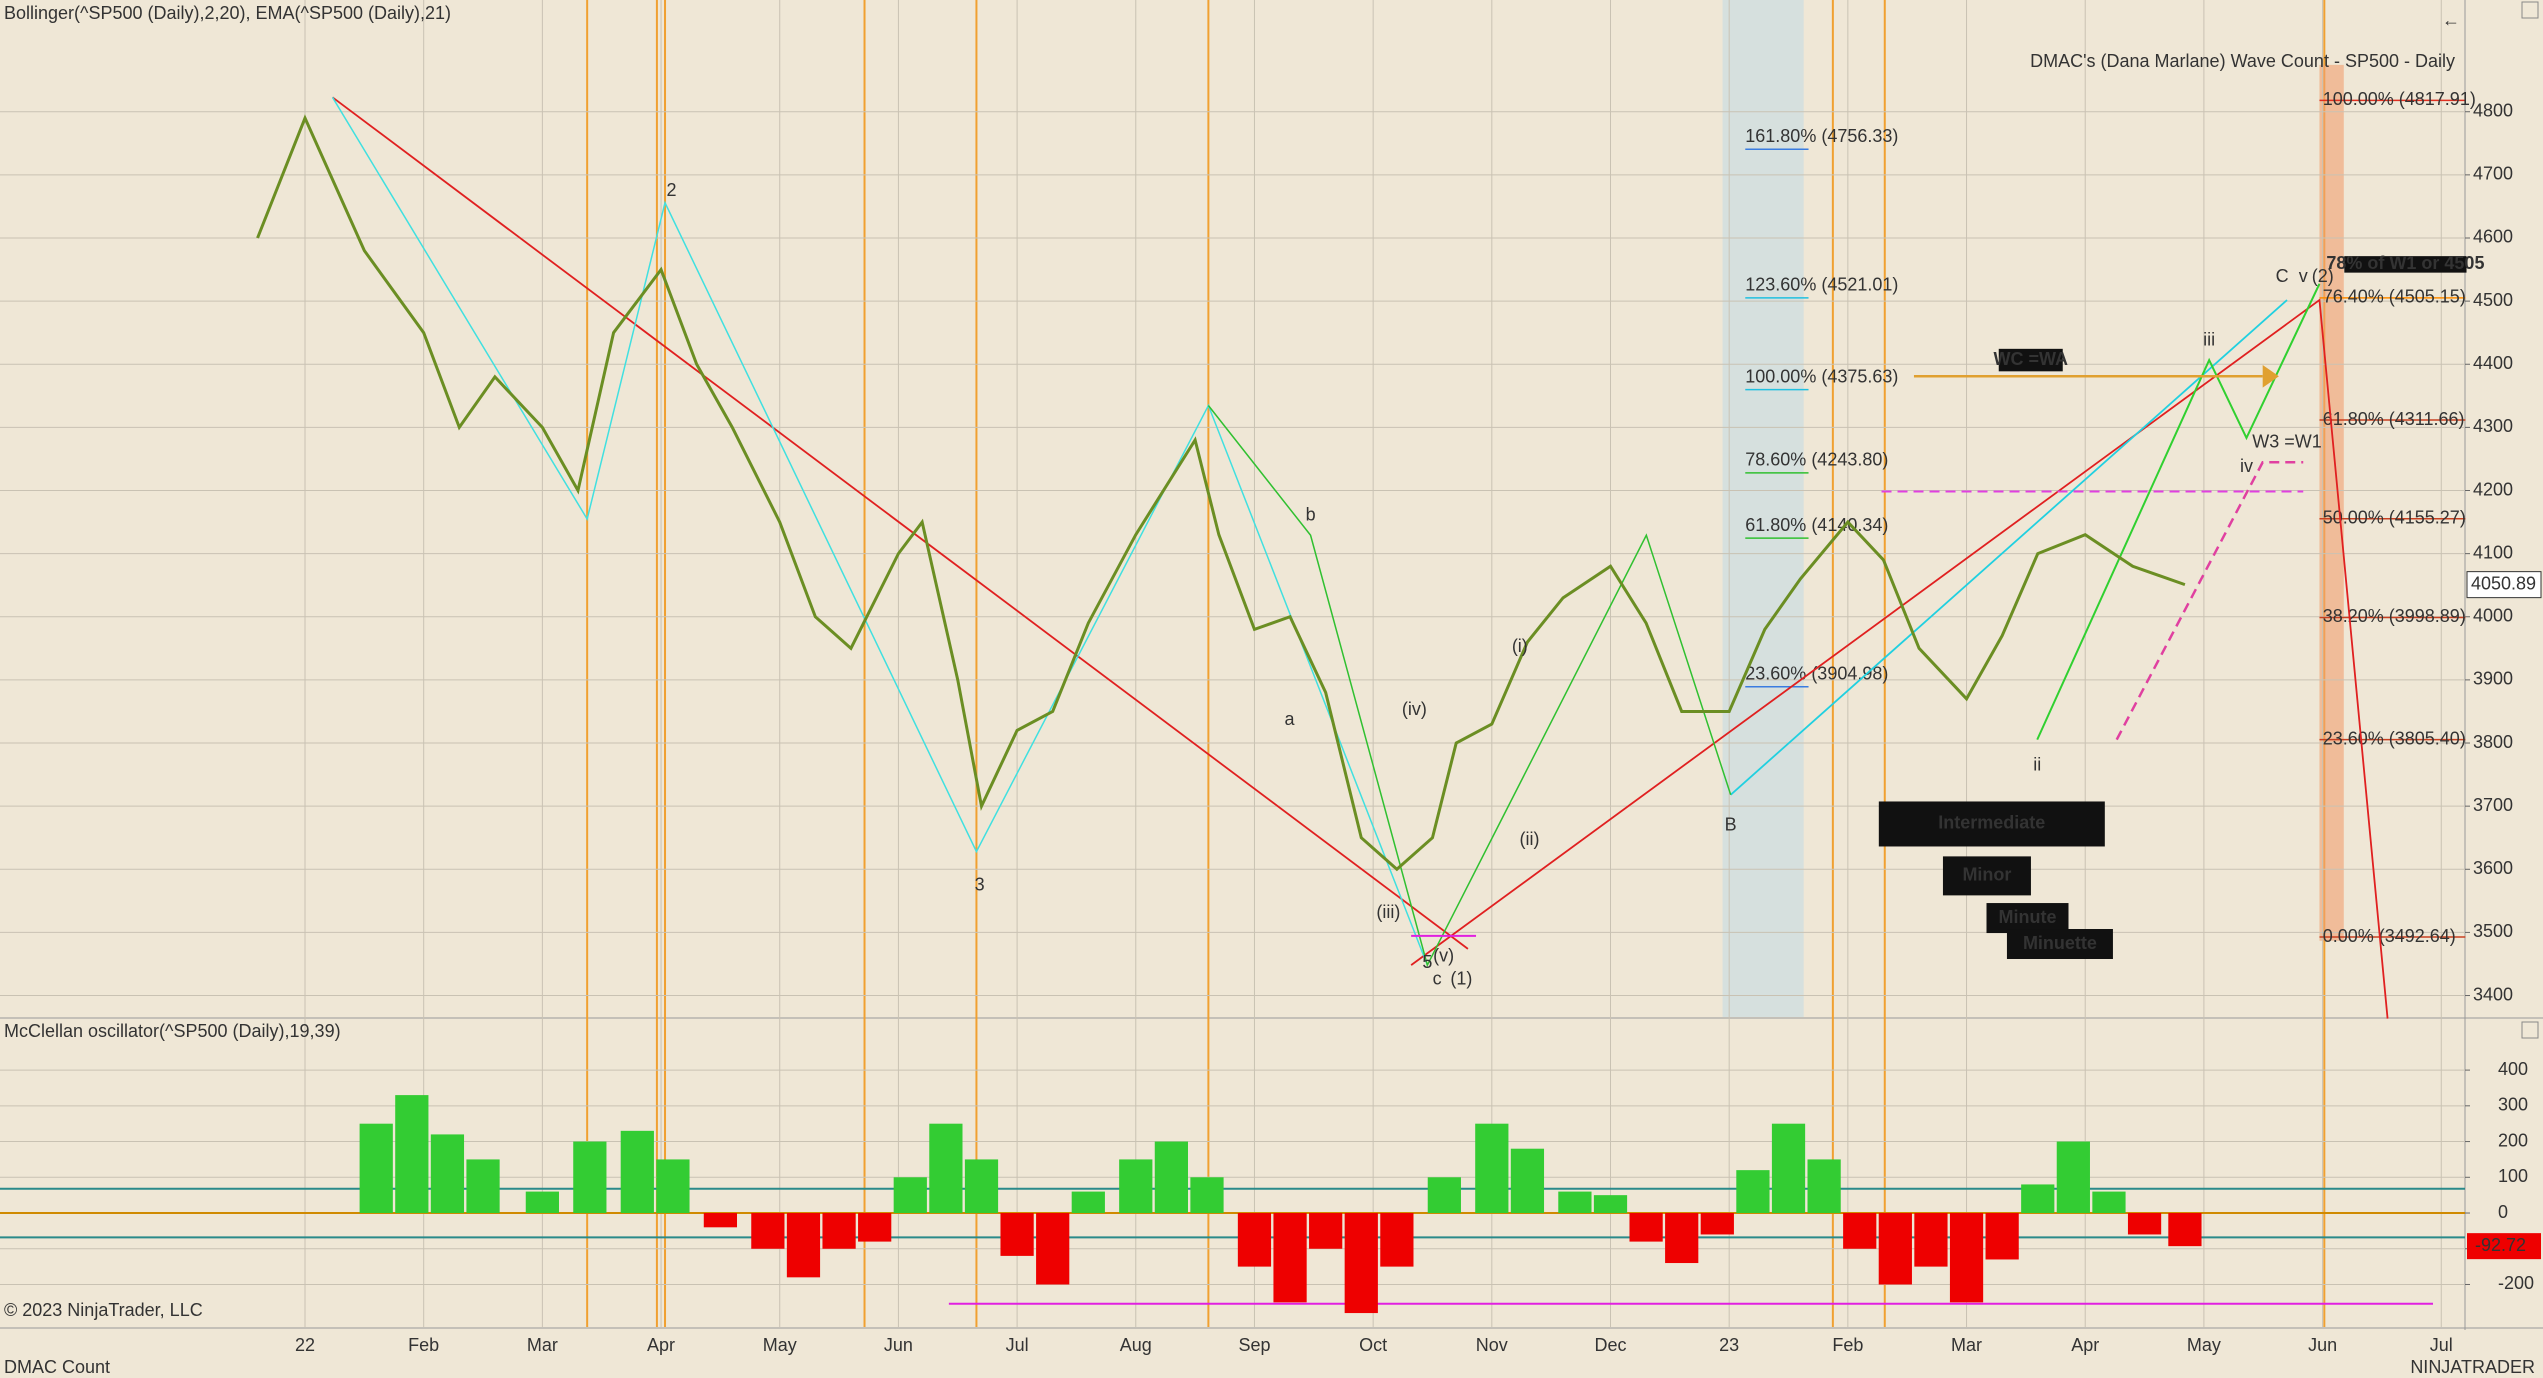  I want to click on fib-label: 61.80% (4311.66), so click(2394, 419).